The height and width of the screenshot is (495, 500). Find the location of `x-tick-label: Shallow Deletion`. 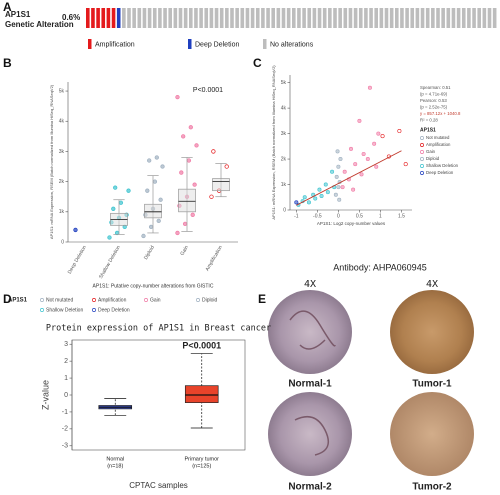

x-tick-label: Shallow Deletion is located at coordinates (110, 261).